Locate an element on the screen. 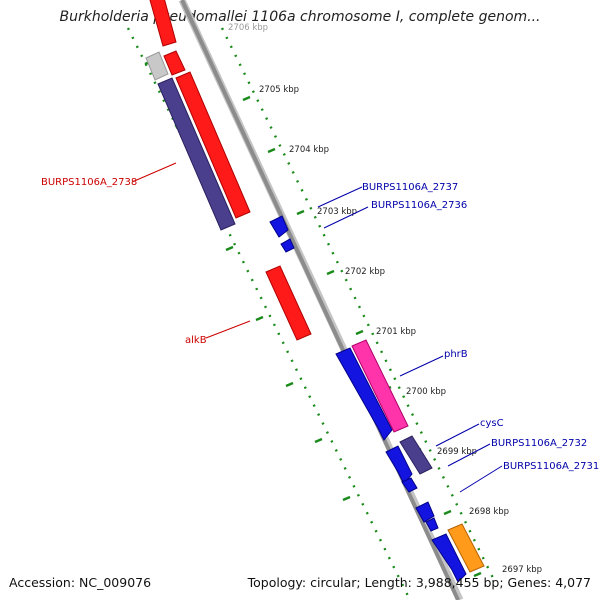 This screenshot has width=600, height=600. gene-label: alkB is located at coordinates (196, 340).